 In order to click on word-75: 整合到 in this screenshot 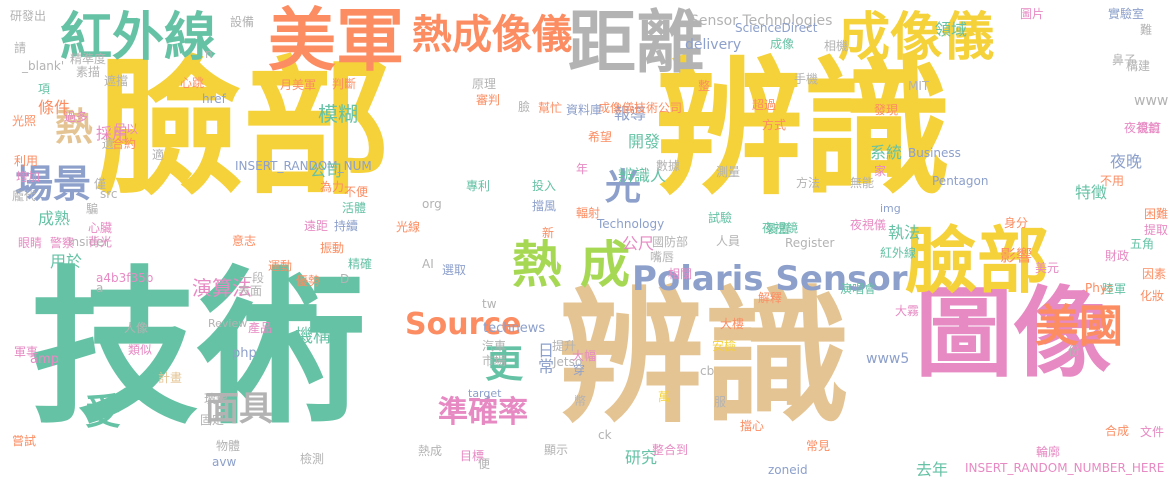, I will do `click(670, 450)`.